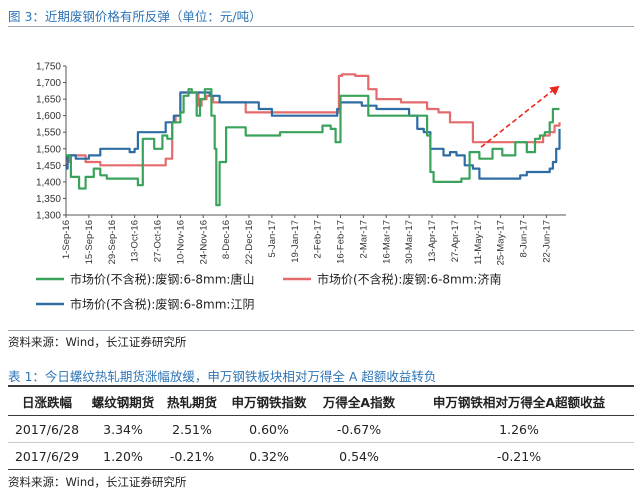 This screenshot has height=495, width=643. I want to click on y-tick-label: 1,700, so click(48, 83).